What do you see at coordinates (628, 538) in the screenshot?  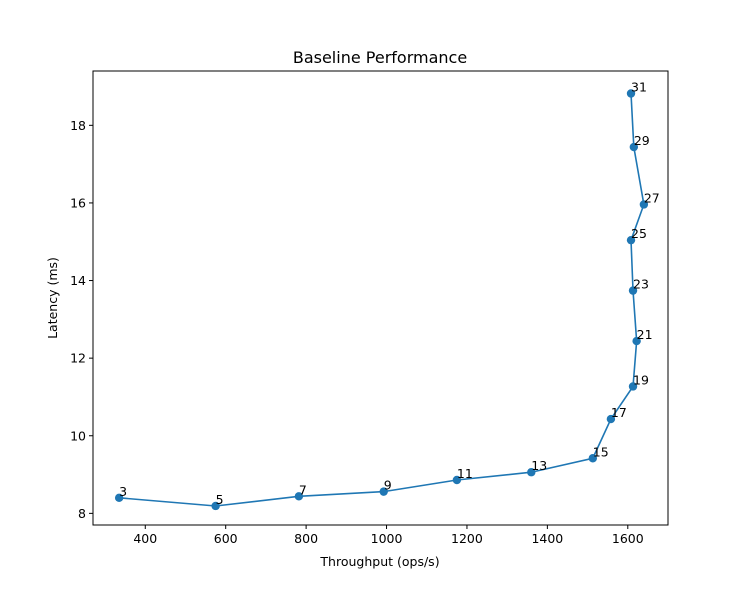 I see `x-tick-label: 1600` at bounding box center [628, 538].